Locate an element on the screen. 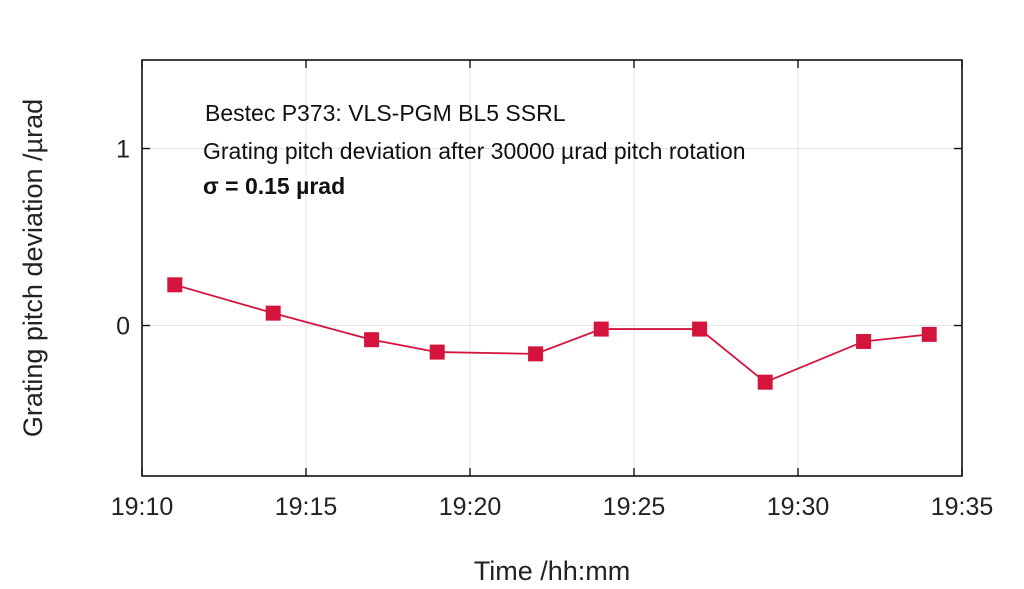  annotation-title: Bestec P373: VLS-PGM BL5 SSRL is located at coordinates (385, 113).